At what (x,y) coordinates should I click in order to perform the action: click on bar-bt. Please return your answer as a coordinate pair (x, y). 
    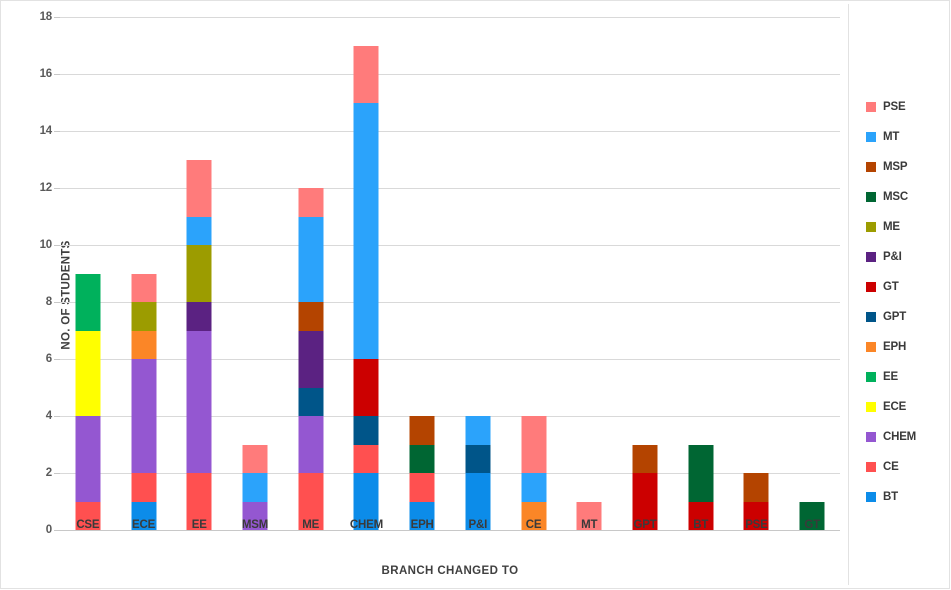
    Looking at the image, I should click on (701, 487).